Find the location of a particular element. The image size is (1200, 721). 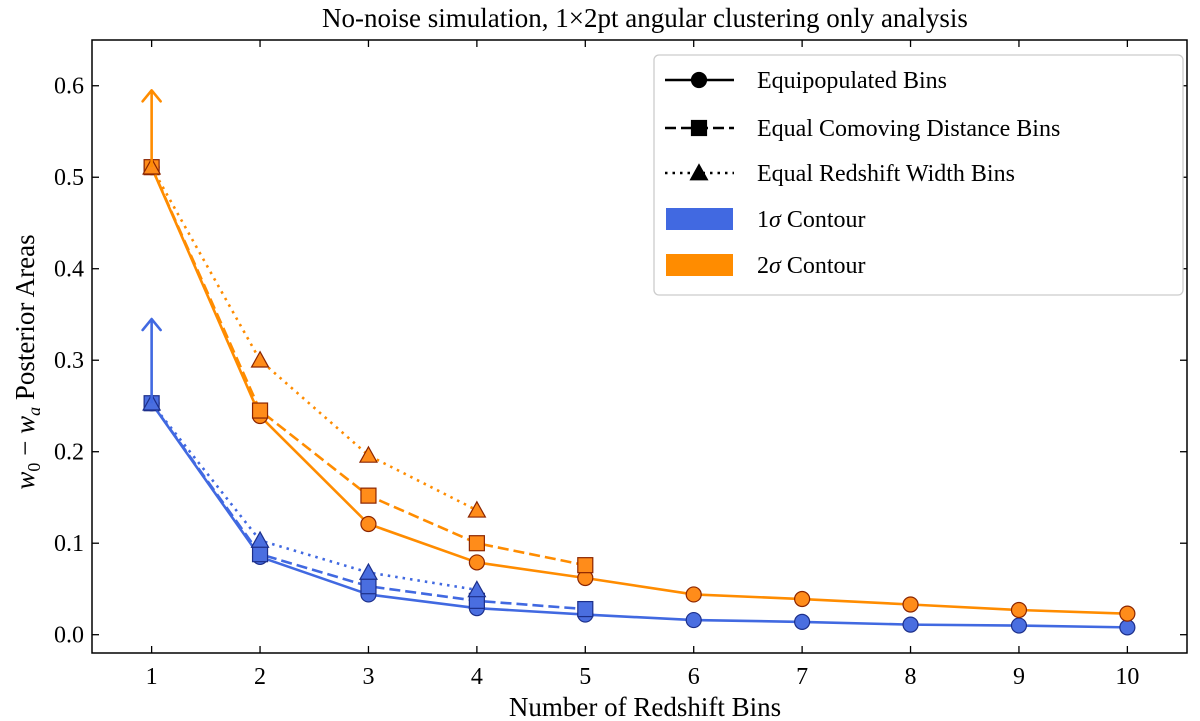

legend-label-4: 2σ Contour is located at coordinates (811, 266).